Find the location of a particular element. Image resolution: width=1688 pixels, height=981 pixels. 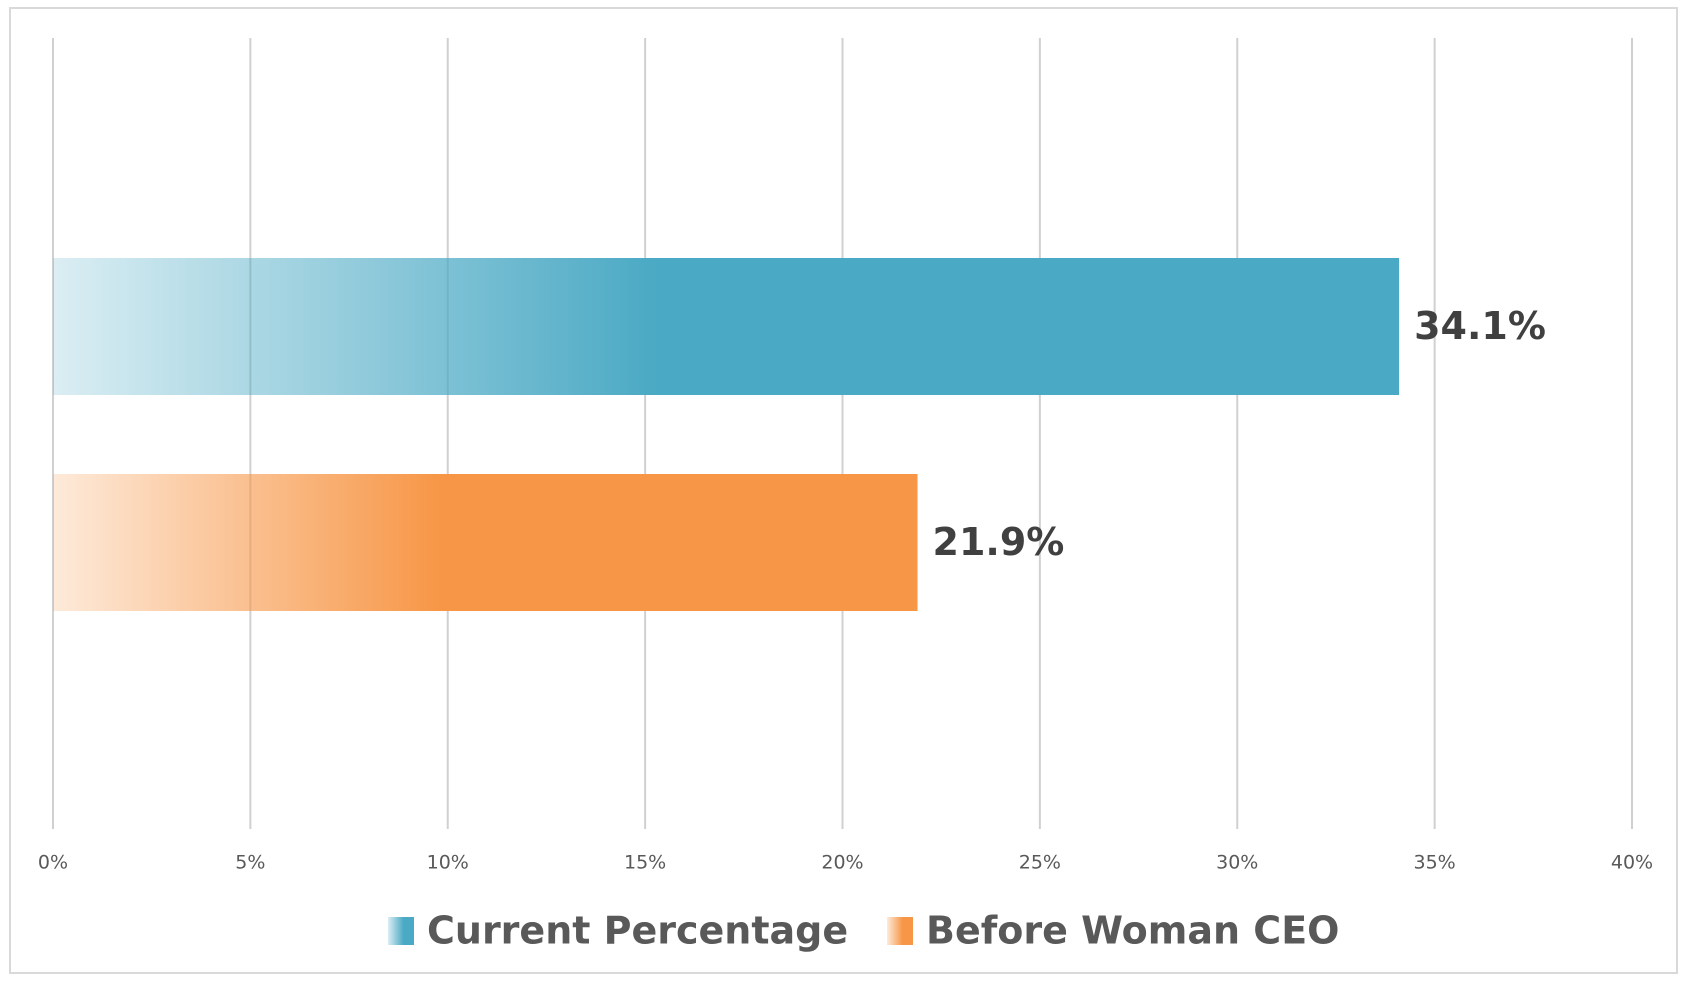

x-tick-label: 0% is located at coordinates (53, 863).